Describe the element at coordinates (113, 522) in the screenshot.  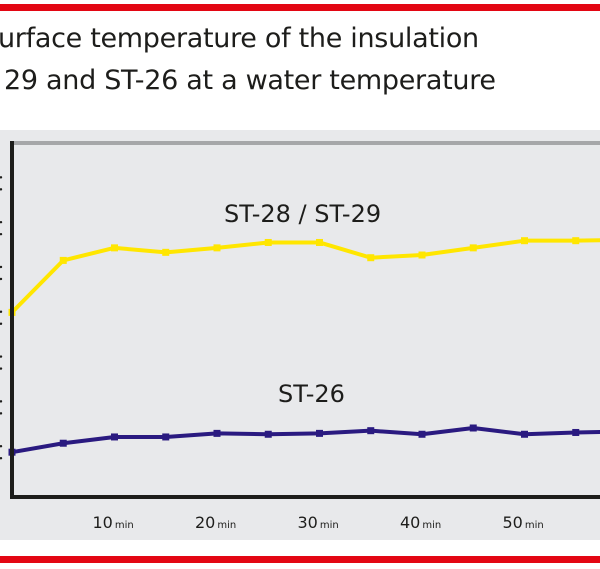
I see `x-tick-label: 10 min` at that location.